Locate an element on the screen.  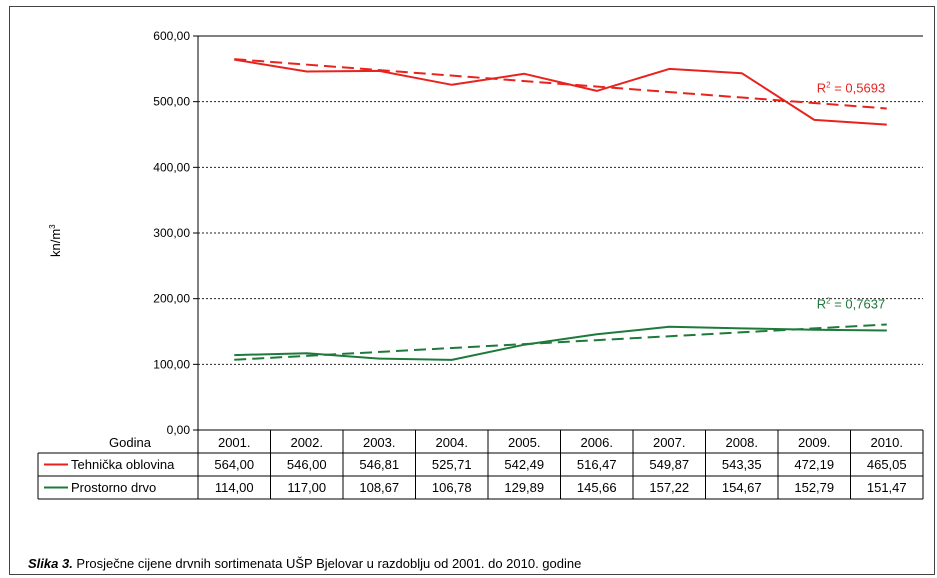
r-squared-label: R2 = 0,5693 is located at coordinates (851, 87).